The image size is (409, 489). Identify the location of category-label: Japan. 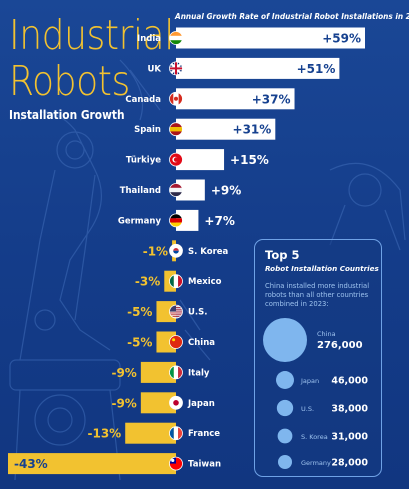
(201, 404).